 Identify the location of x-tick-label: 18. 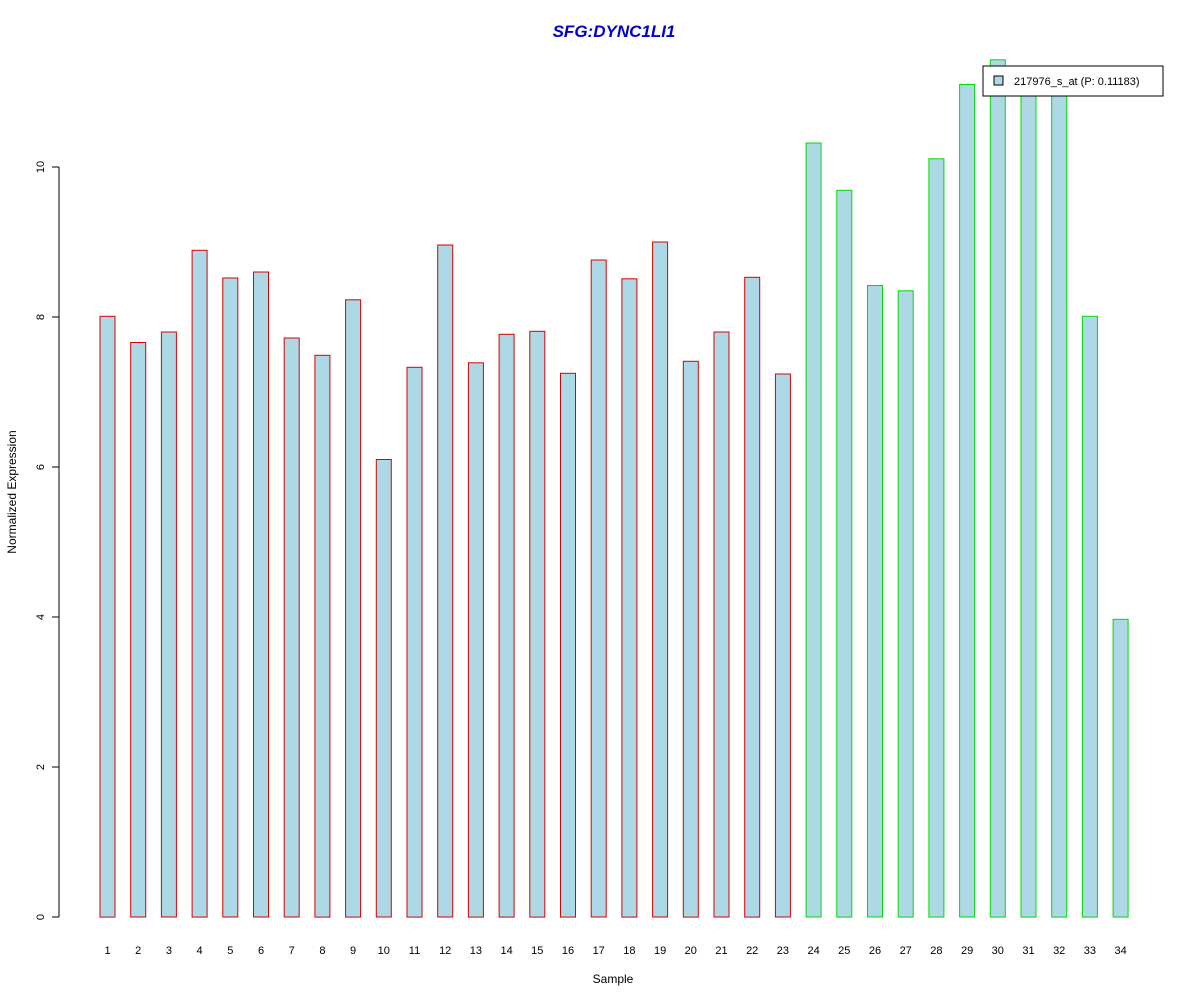
(629, 951).